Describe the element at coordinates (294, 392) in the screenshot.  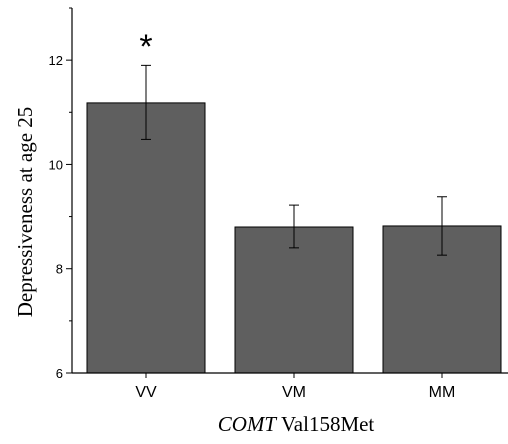
I see `x-tick-label-vm: VM` at that location.